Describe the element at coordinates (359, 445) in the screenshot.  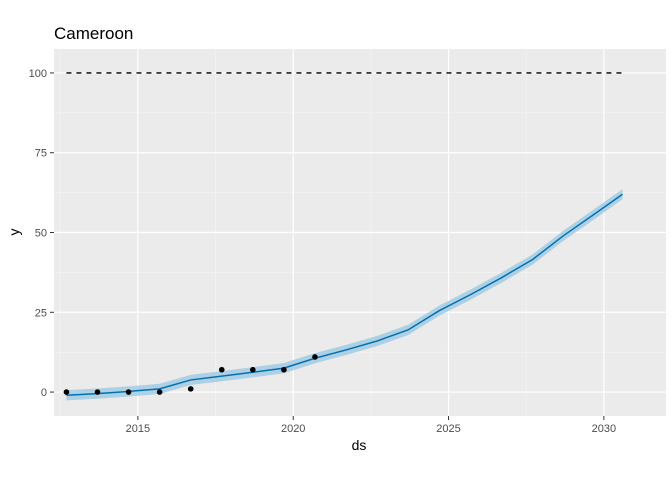
I see `x-axis-label: ds` at that location.